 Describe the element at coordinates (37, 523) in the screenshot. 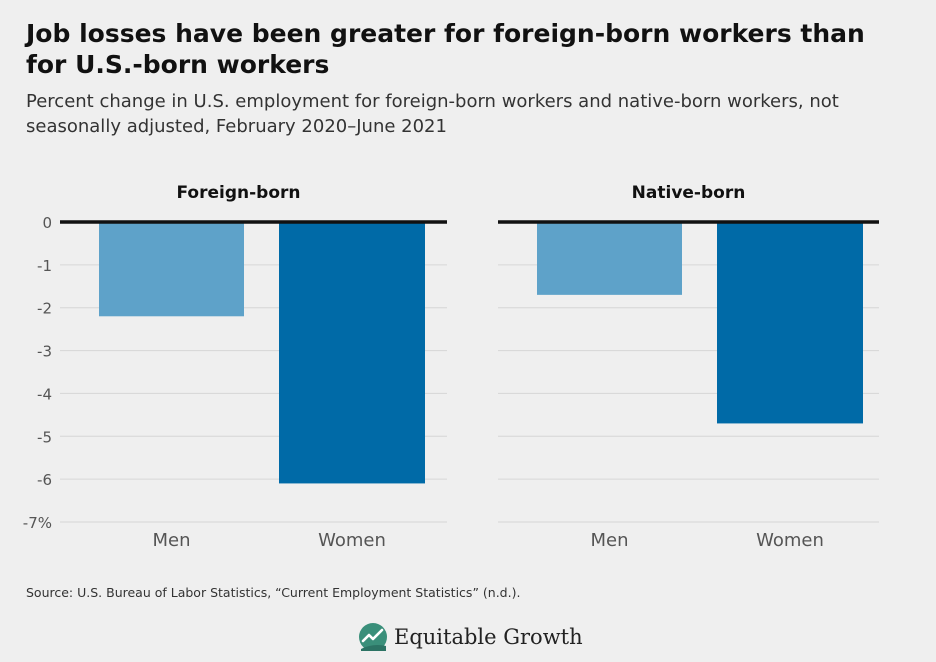

I see `y-tick-label: -7%` at that location.